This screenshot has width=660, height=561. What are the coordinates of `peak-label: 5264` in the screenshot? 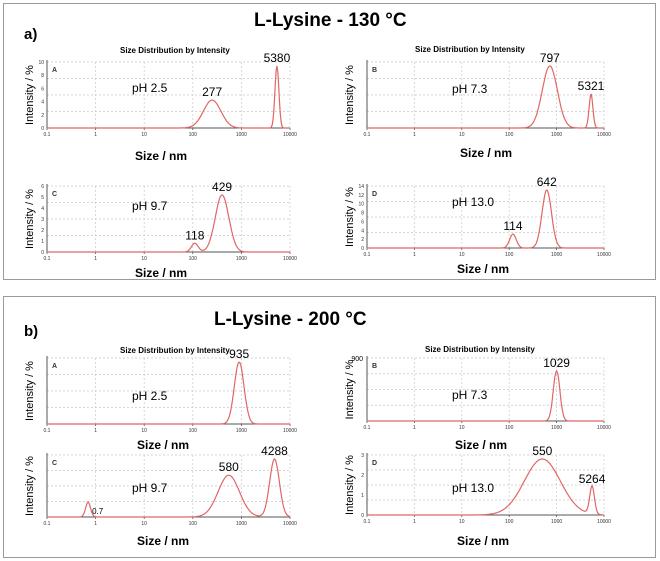 It's located at (592, 479).